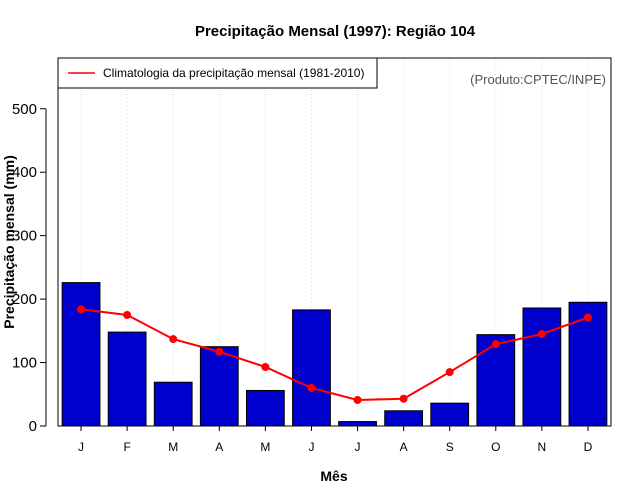 The width and height of the screenshot is (640, 500). What do you see at coordinates (29, 268) in the screenshot?
I see `y-axis: 0 100 200 300 400 500` at bounding box center [29, 268].